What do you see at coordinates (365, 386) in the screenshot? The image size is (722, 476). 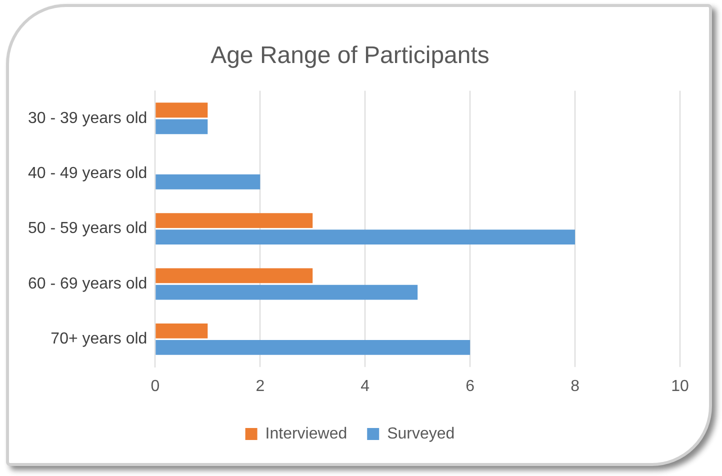 I see `x-tick-label: 4` at bounding box center [365, 386].